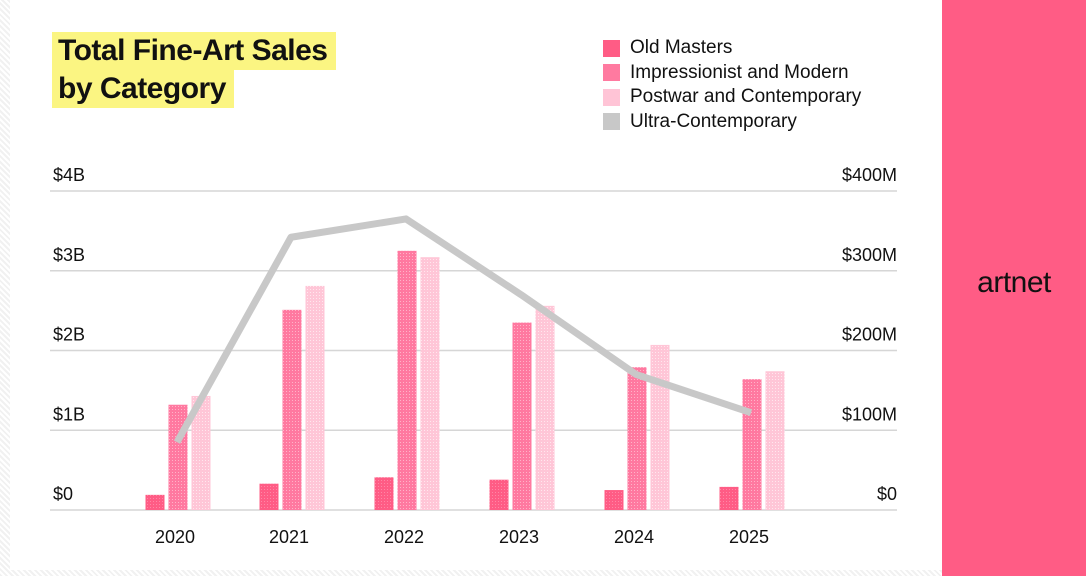  What do you see at coordinates (752, 444) in the screenshot?
I see `bar-impressionist-modern-2025` at bounding box center [752, 444].